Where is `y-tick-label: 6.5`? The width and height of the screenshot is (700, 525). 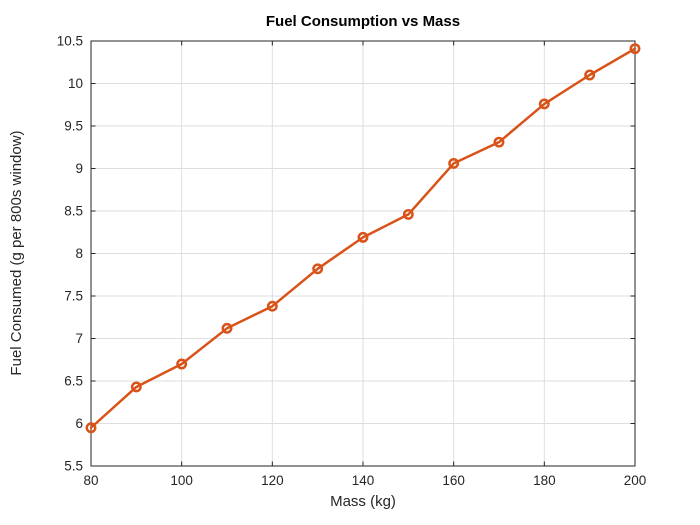 y-tick-label: 6.5 is located at coordinates (73, 381).